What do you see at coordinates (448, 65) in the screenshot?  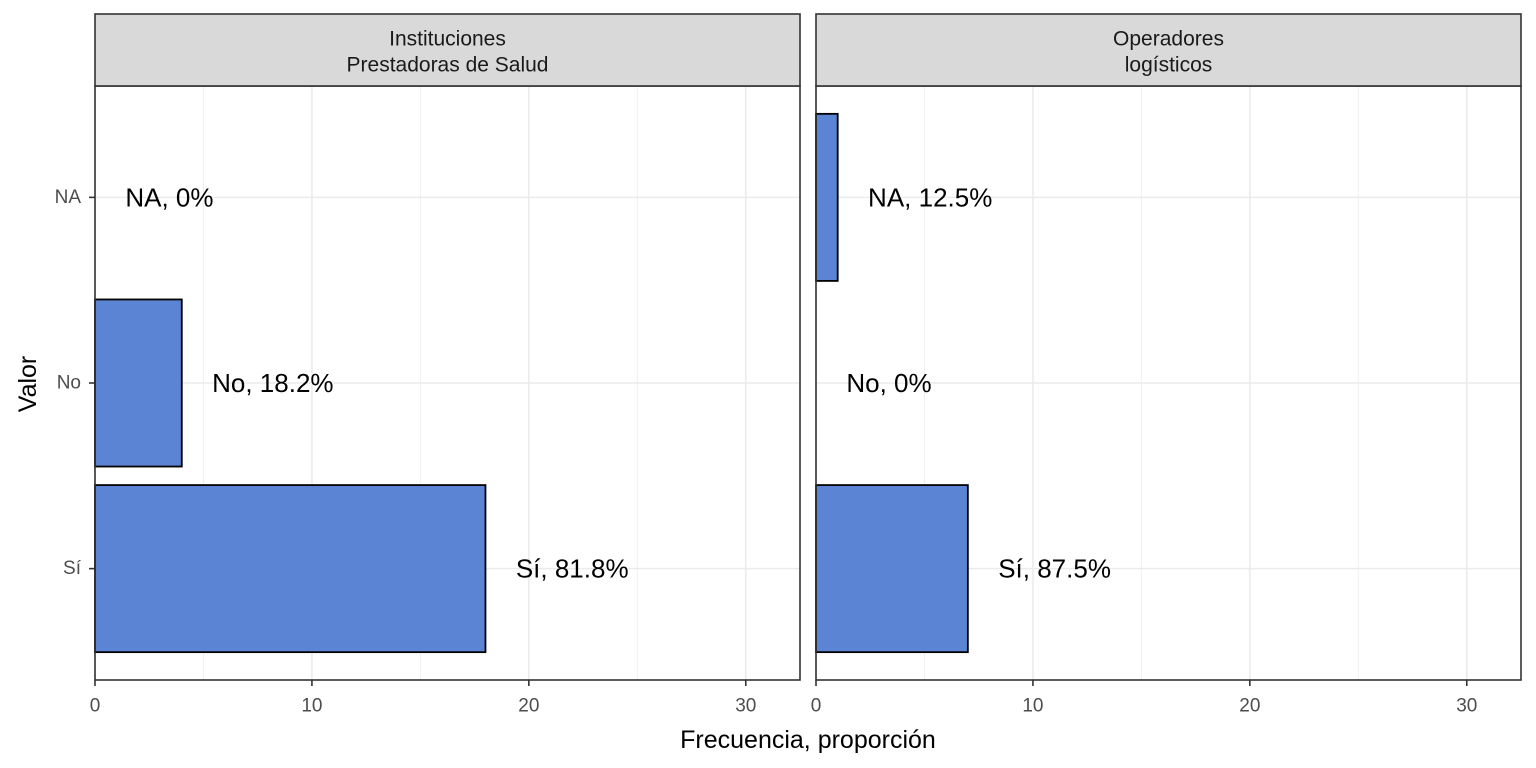 I see `facet-title-line: Prestadoras de Salud` at bounding box center [448, 65].